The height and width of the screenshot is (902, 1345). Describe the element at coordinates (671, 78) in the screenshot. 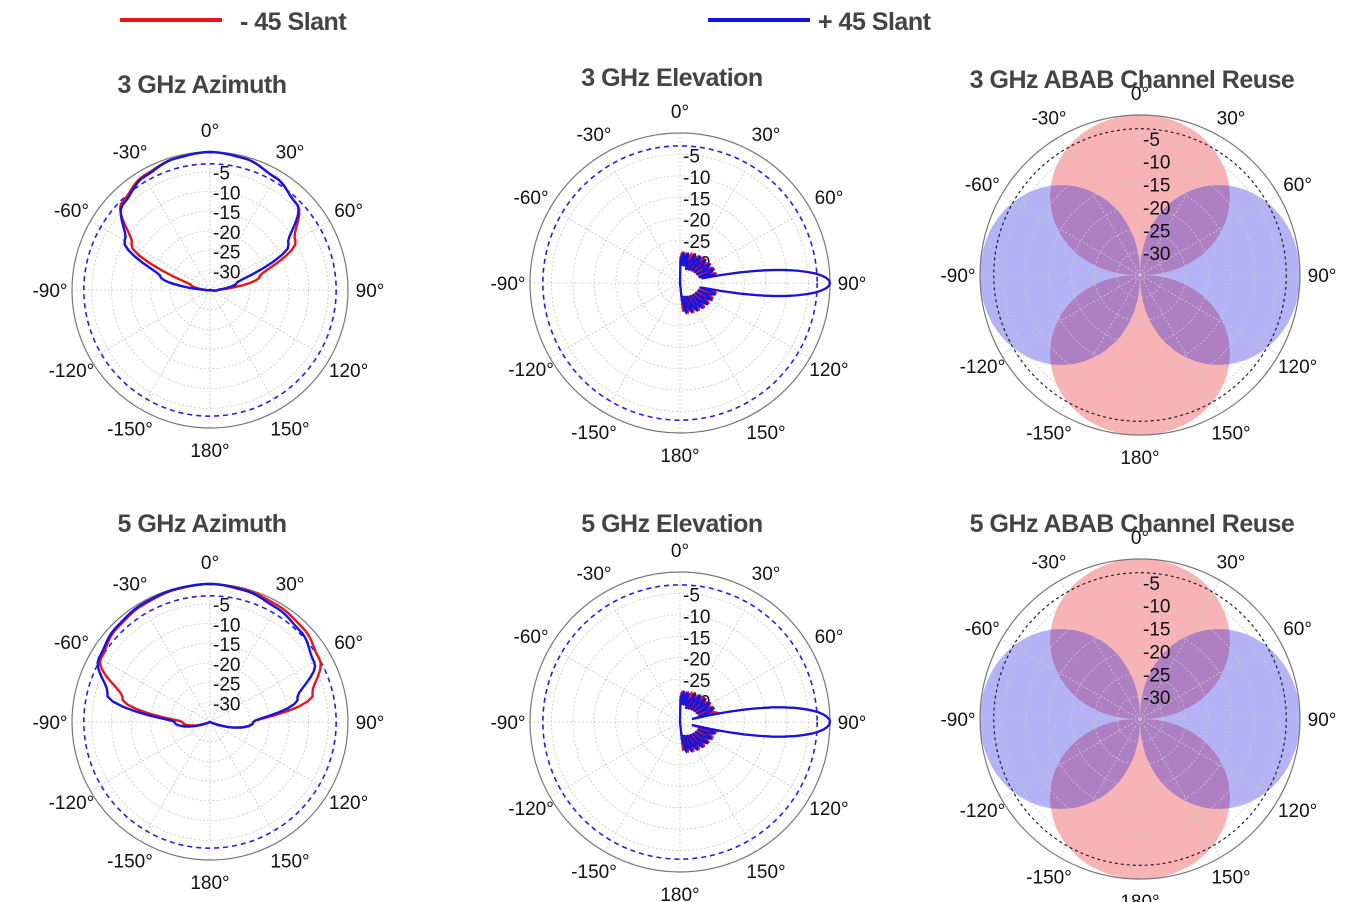

I see `chart-title: 3 GHz Elevation` at that location.